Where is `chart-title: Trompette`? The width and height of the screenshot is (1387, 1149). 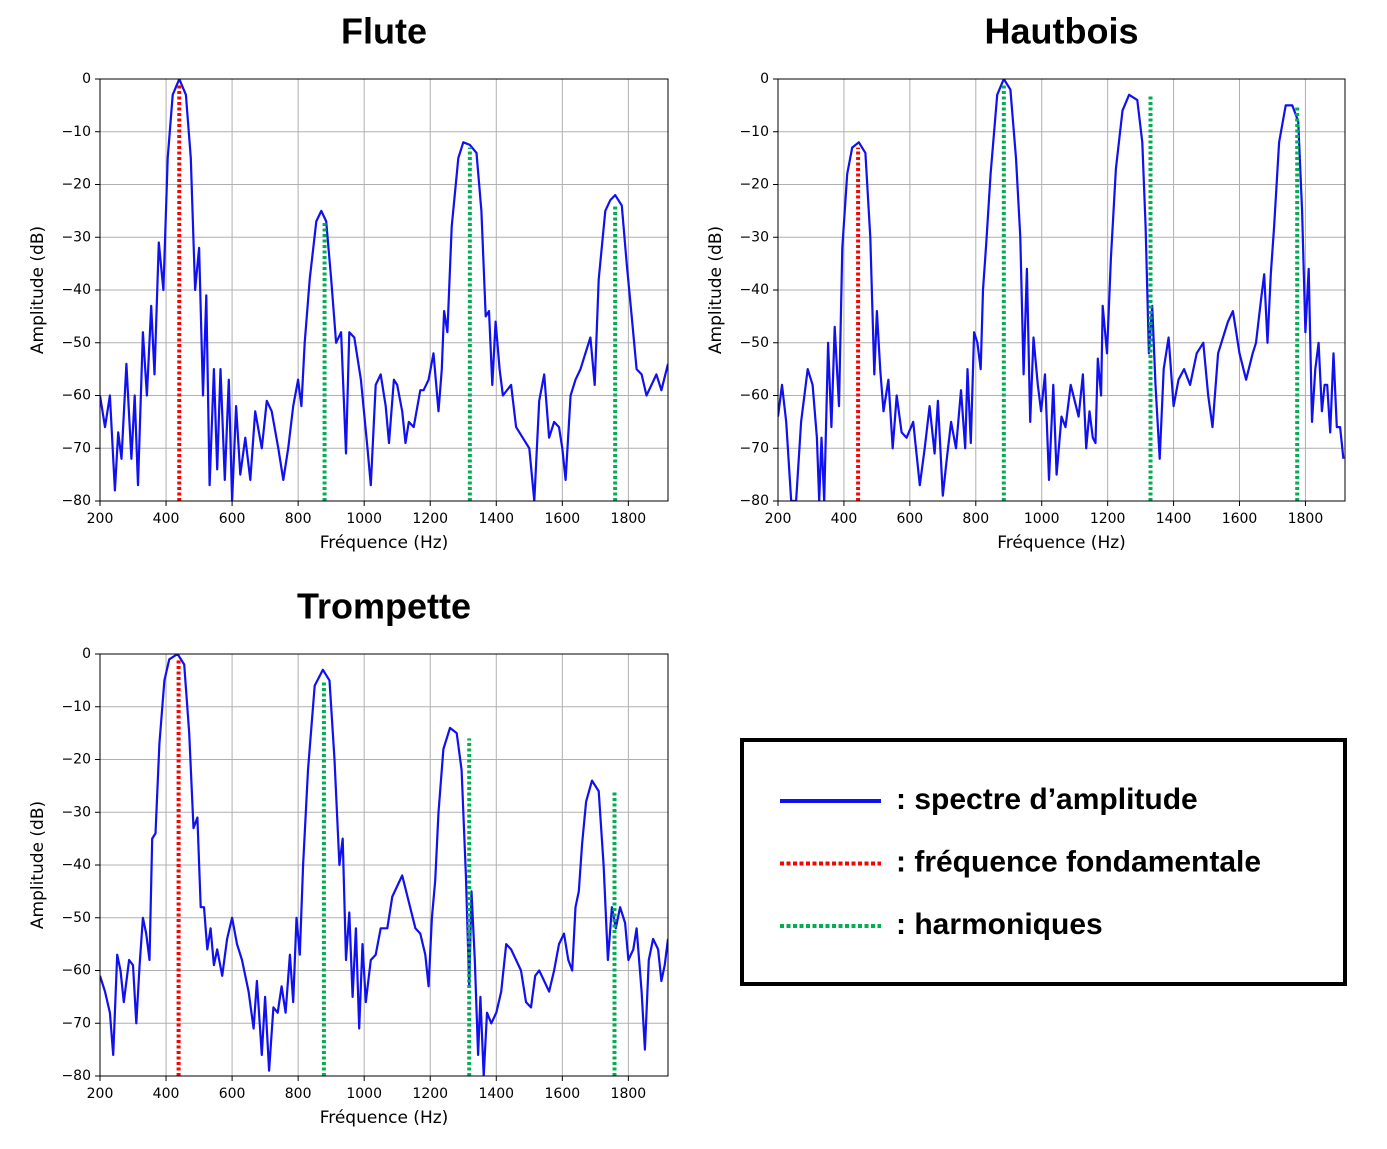 chart-title: Trompette is located at coordinates (384, 606).